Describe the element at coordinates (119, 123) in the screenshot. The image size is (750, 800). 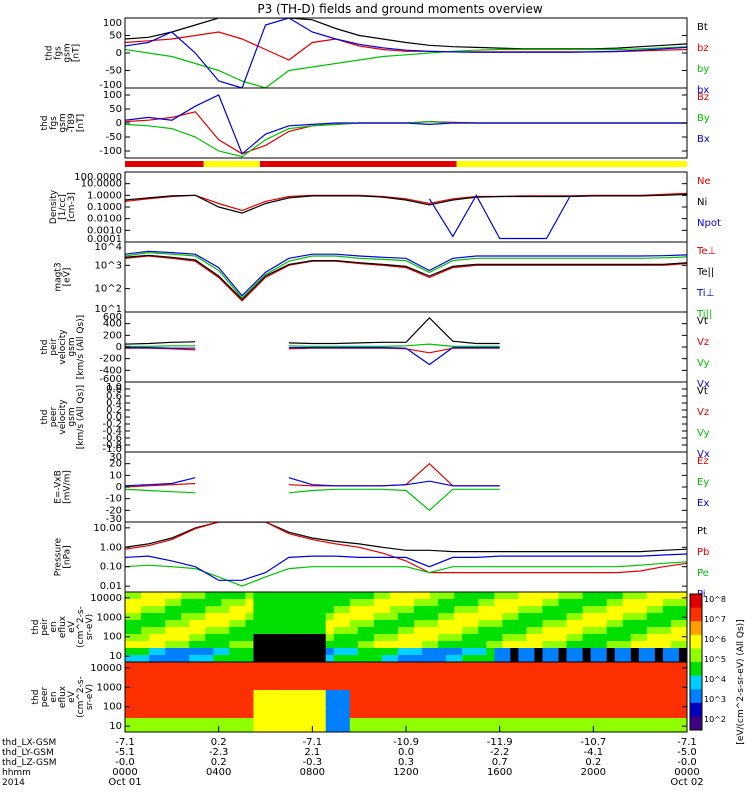
I see `y-tick-label: 0` at that location.